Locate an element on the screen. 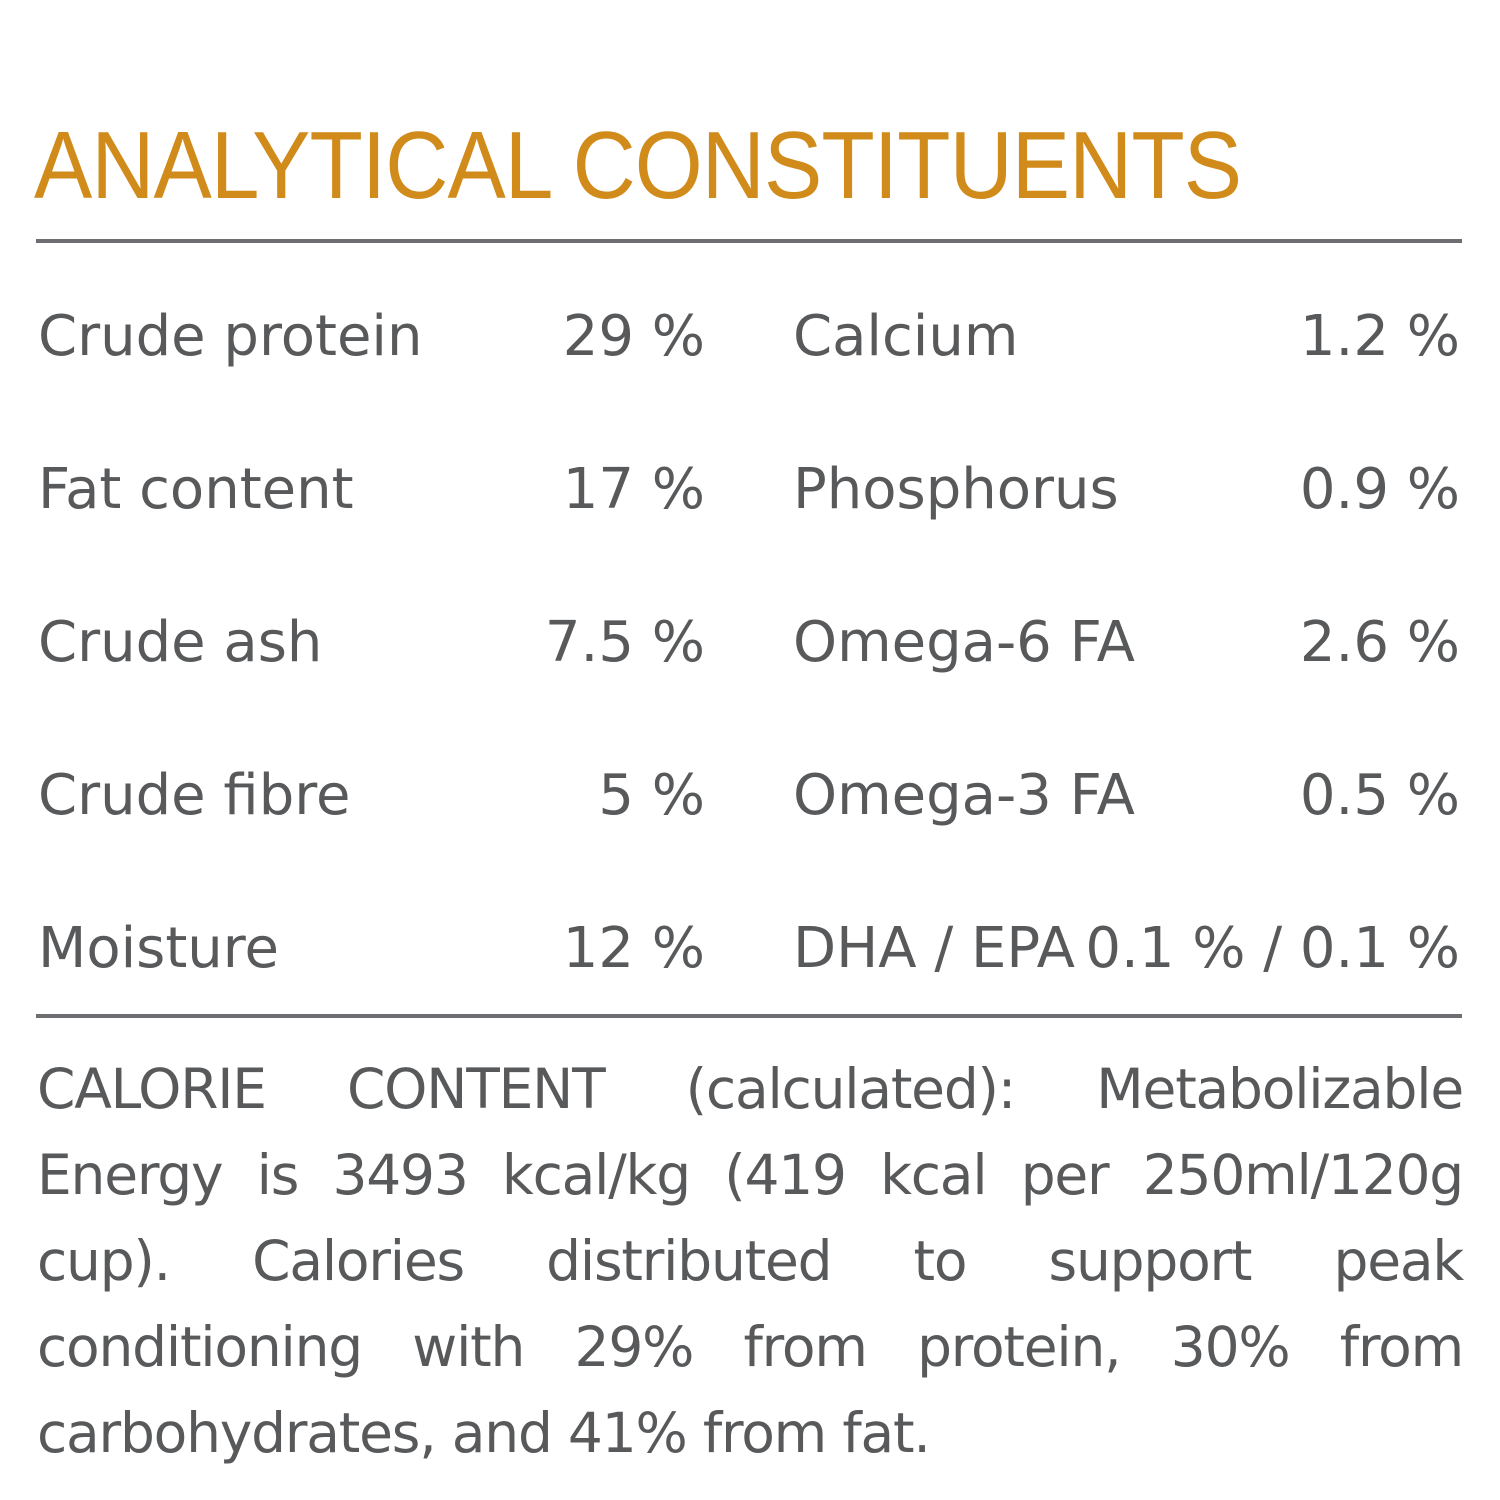  constituent-label: Phosphorus is located at coordinates (956, 489).